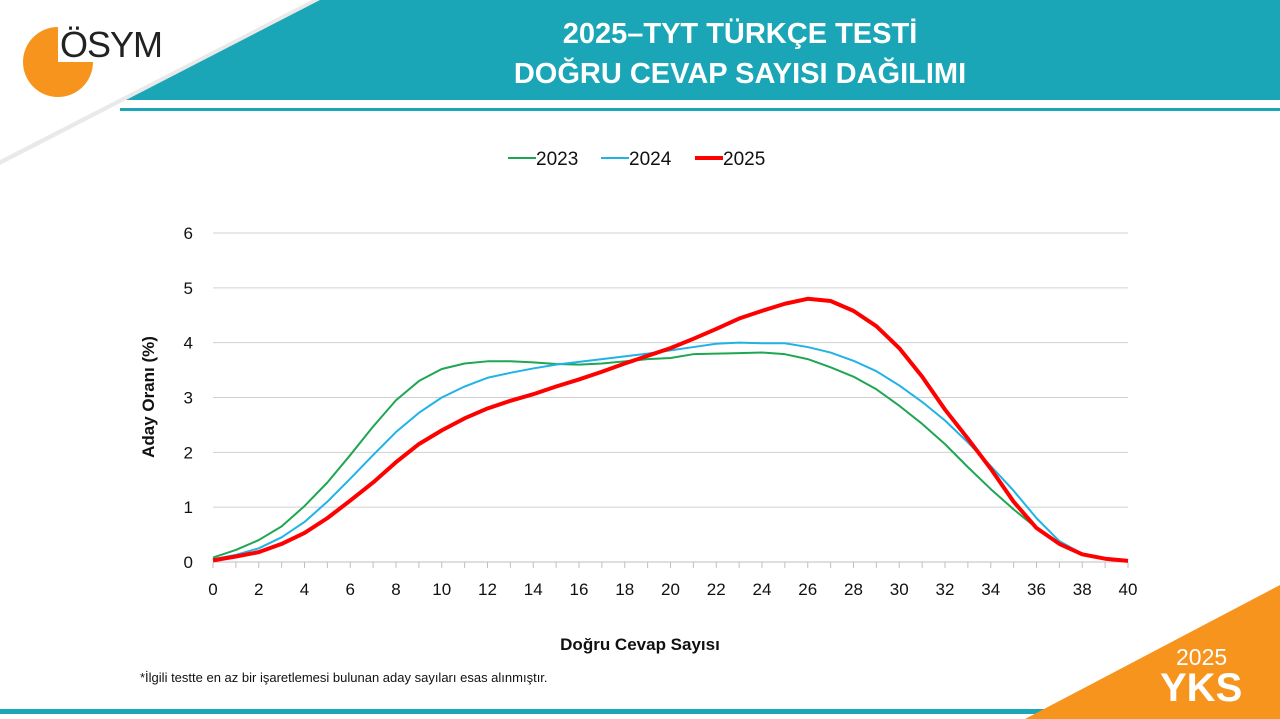 The width and height of the screenshot is (1280, 719). I want to click on header-banner, so click(700, 50).